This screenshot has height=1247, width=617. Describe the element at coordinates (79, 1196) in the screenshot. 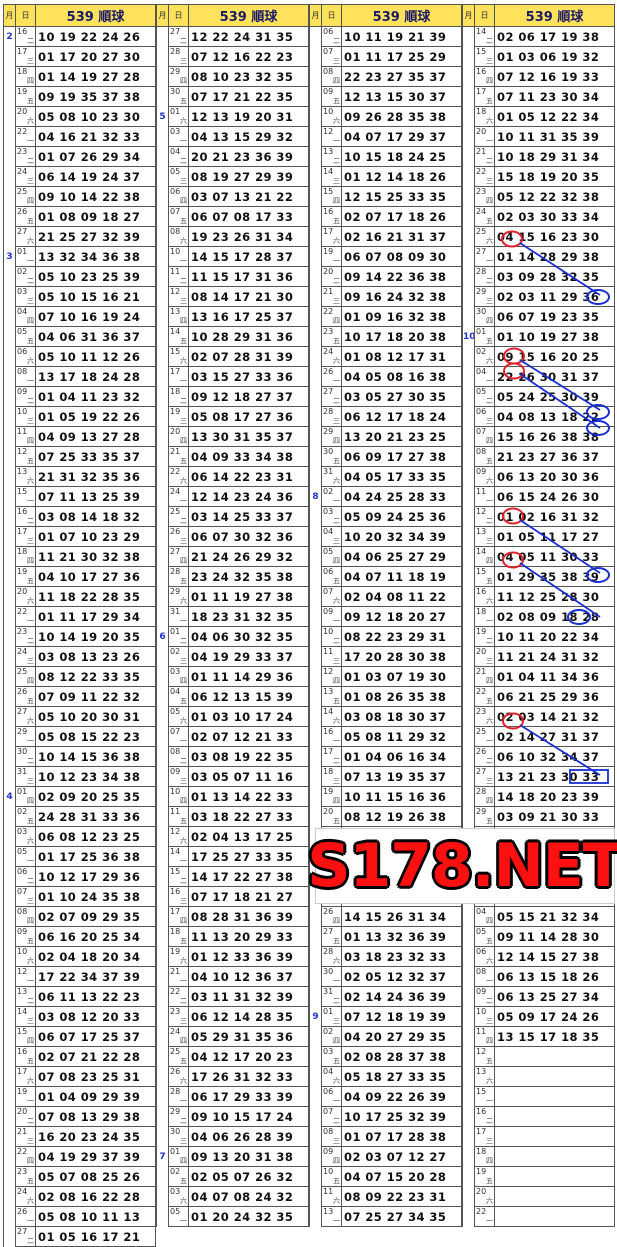

I see `table-row: 24 六 02 08 16 22 28` at that location.